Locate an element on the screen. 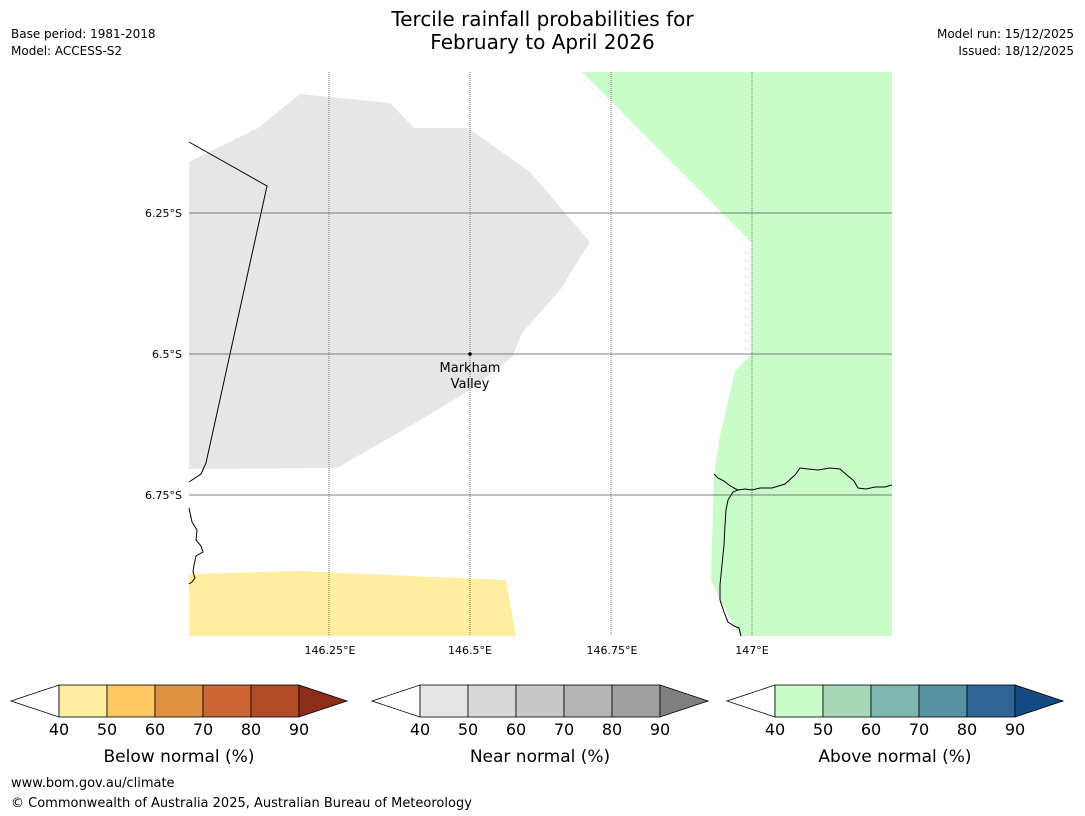  lon-label-3: 146.75°E is located at coordinates (612, 650).